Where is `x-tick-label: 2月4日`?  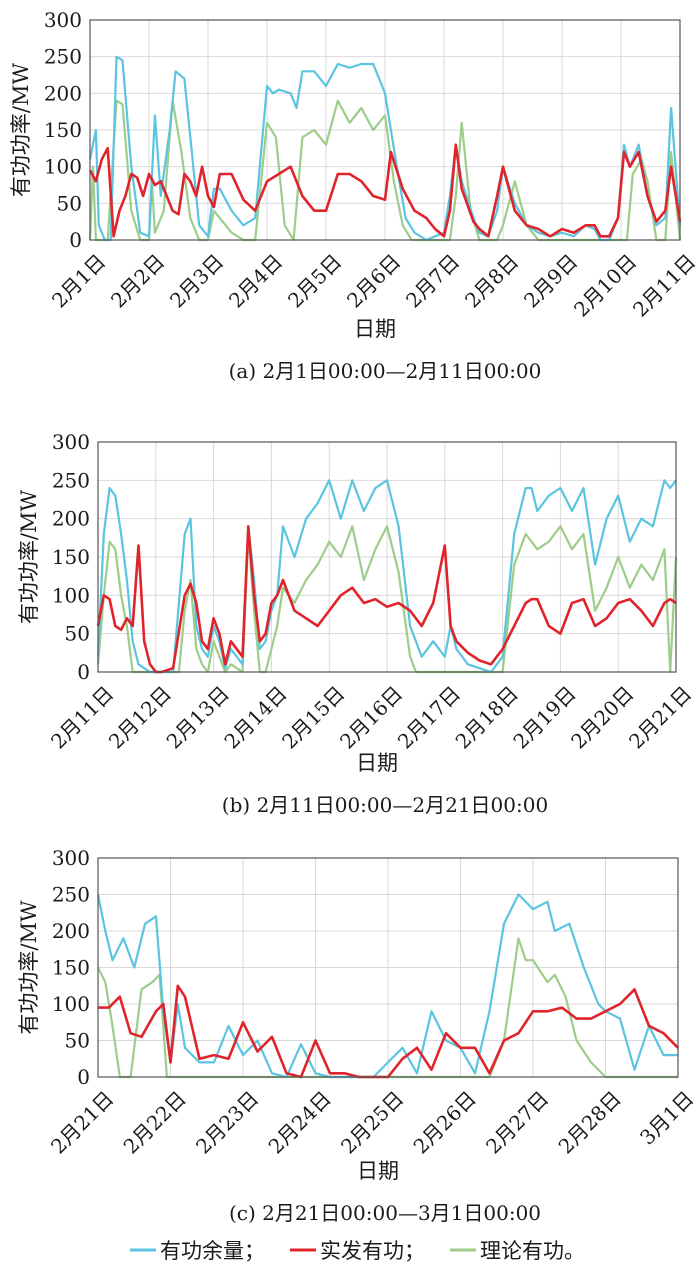 x-tick-label: 2月4日 is located at coordinates (255, 280).